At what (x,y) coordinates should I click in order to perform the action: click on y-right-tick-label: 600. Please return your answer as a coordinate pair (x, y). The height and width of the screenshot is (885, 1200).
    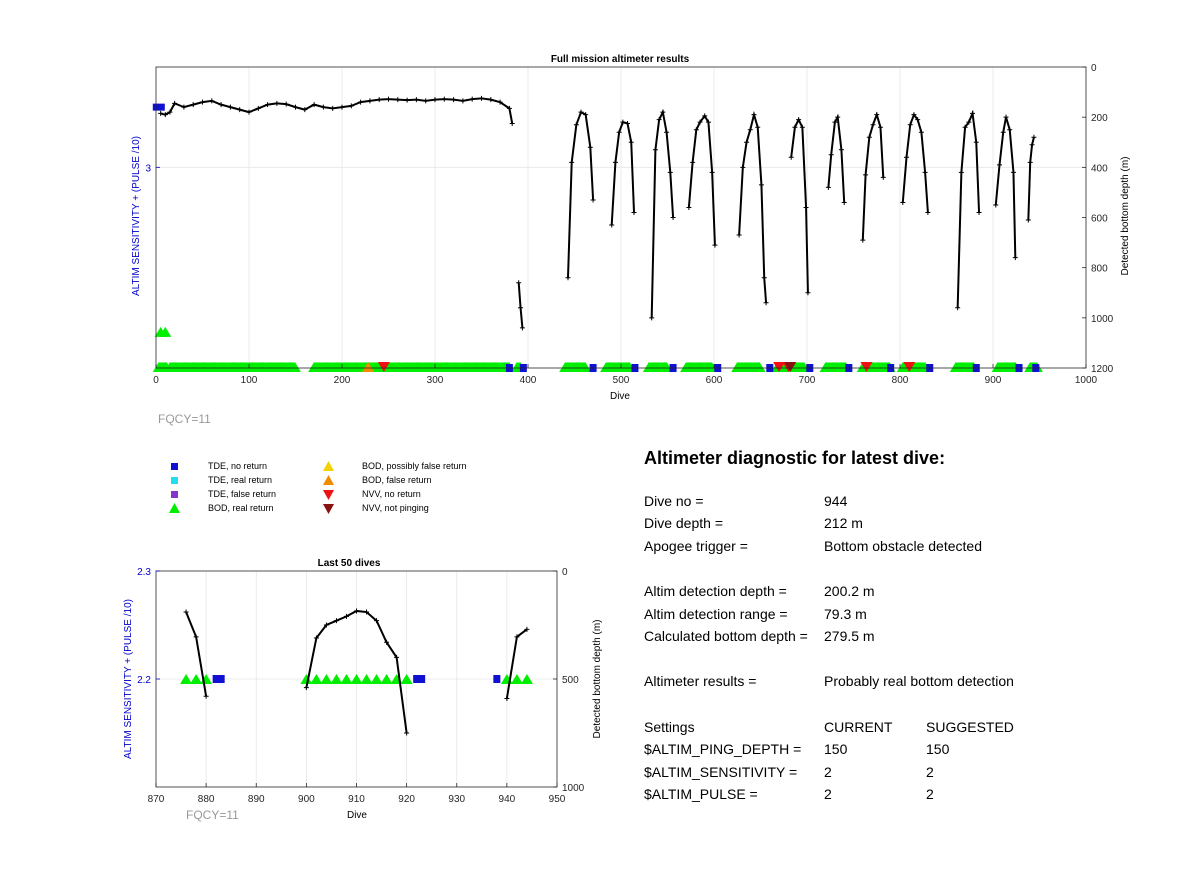
    Looking at the image, I should click on (1099, 219).